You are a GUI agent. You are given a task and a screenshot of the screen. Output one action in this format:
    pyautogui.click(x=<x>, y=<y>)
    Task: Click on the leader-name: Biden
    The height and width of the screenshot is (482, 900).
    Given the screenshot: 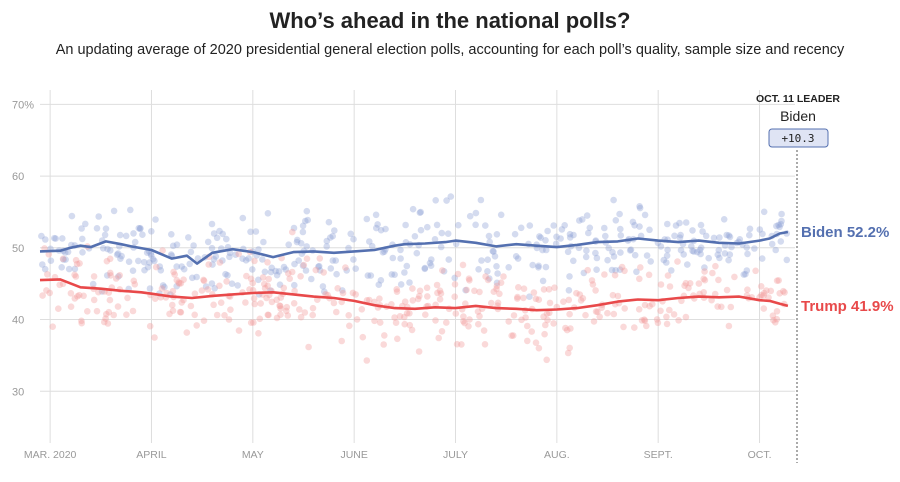 What is the action you would take?
    pyautogui.click(x=798, y=116)
    